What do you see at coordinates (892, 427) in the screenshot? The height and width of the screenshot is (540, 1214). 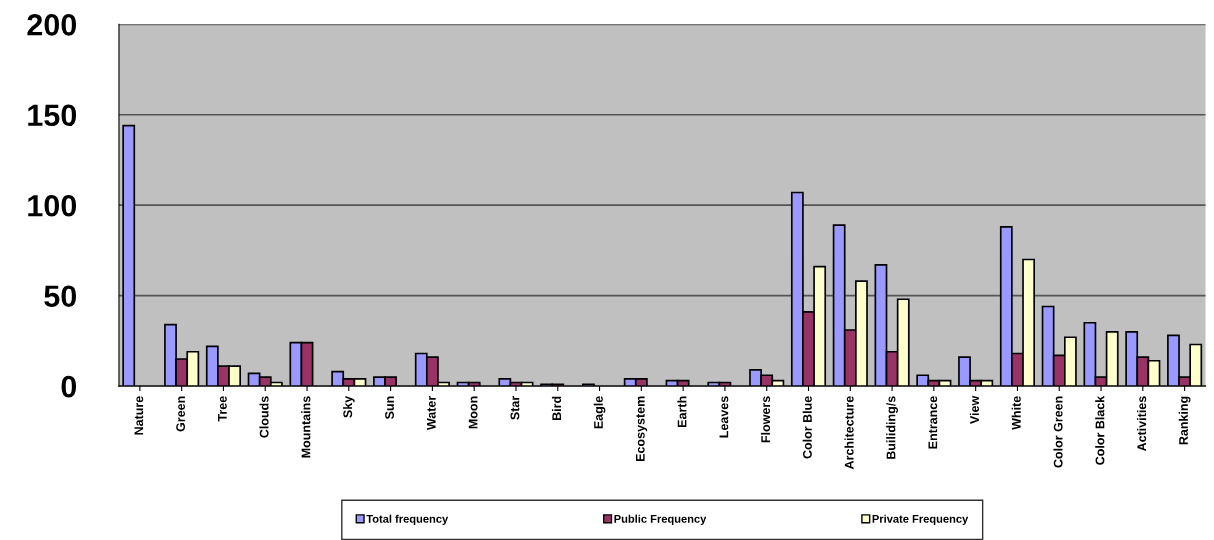 I see `x-tick-label: Builiding/s` at bounding box center [892, 427].